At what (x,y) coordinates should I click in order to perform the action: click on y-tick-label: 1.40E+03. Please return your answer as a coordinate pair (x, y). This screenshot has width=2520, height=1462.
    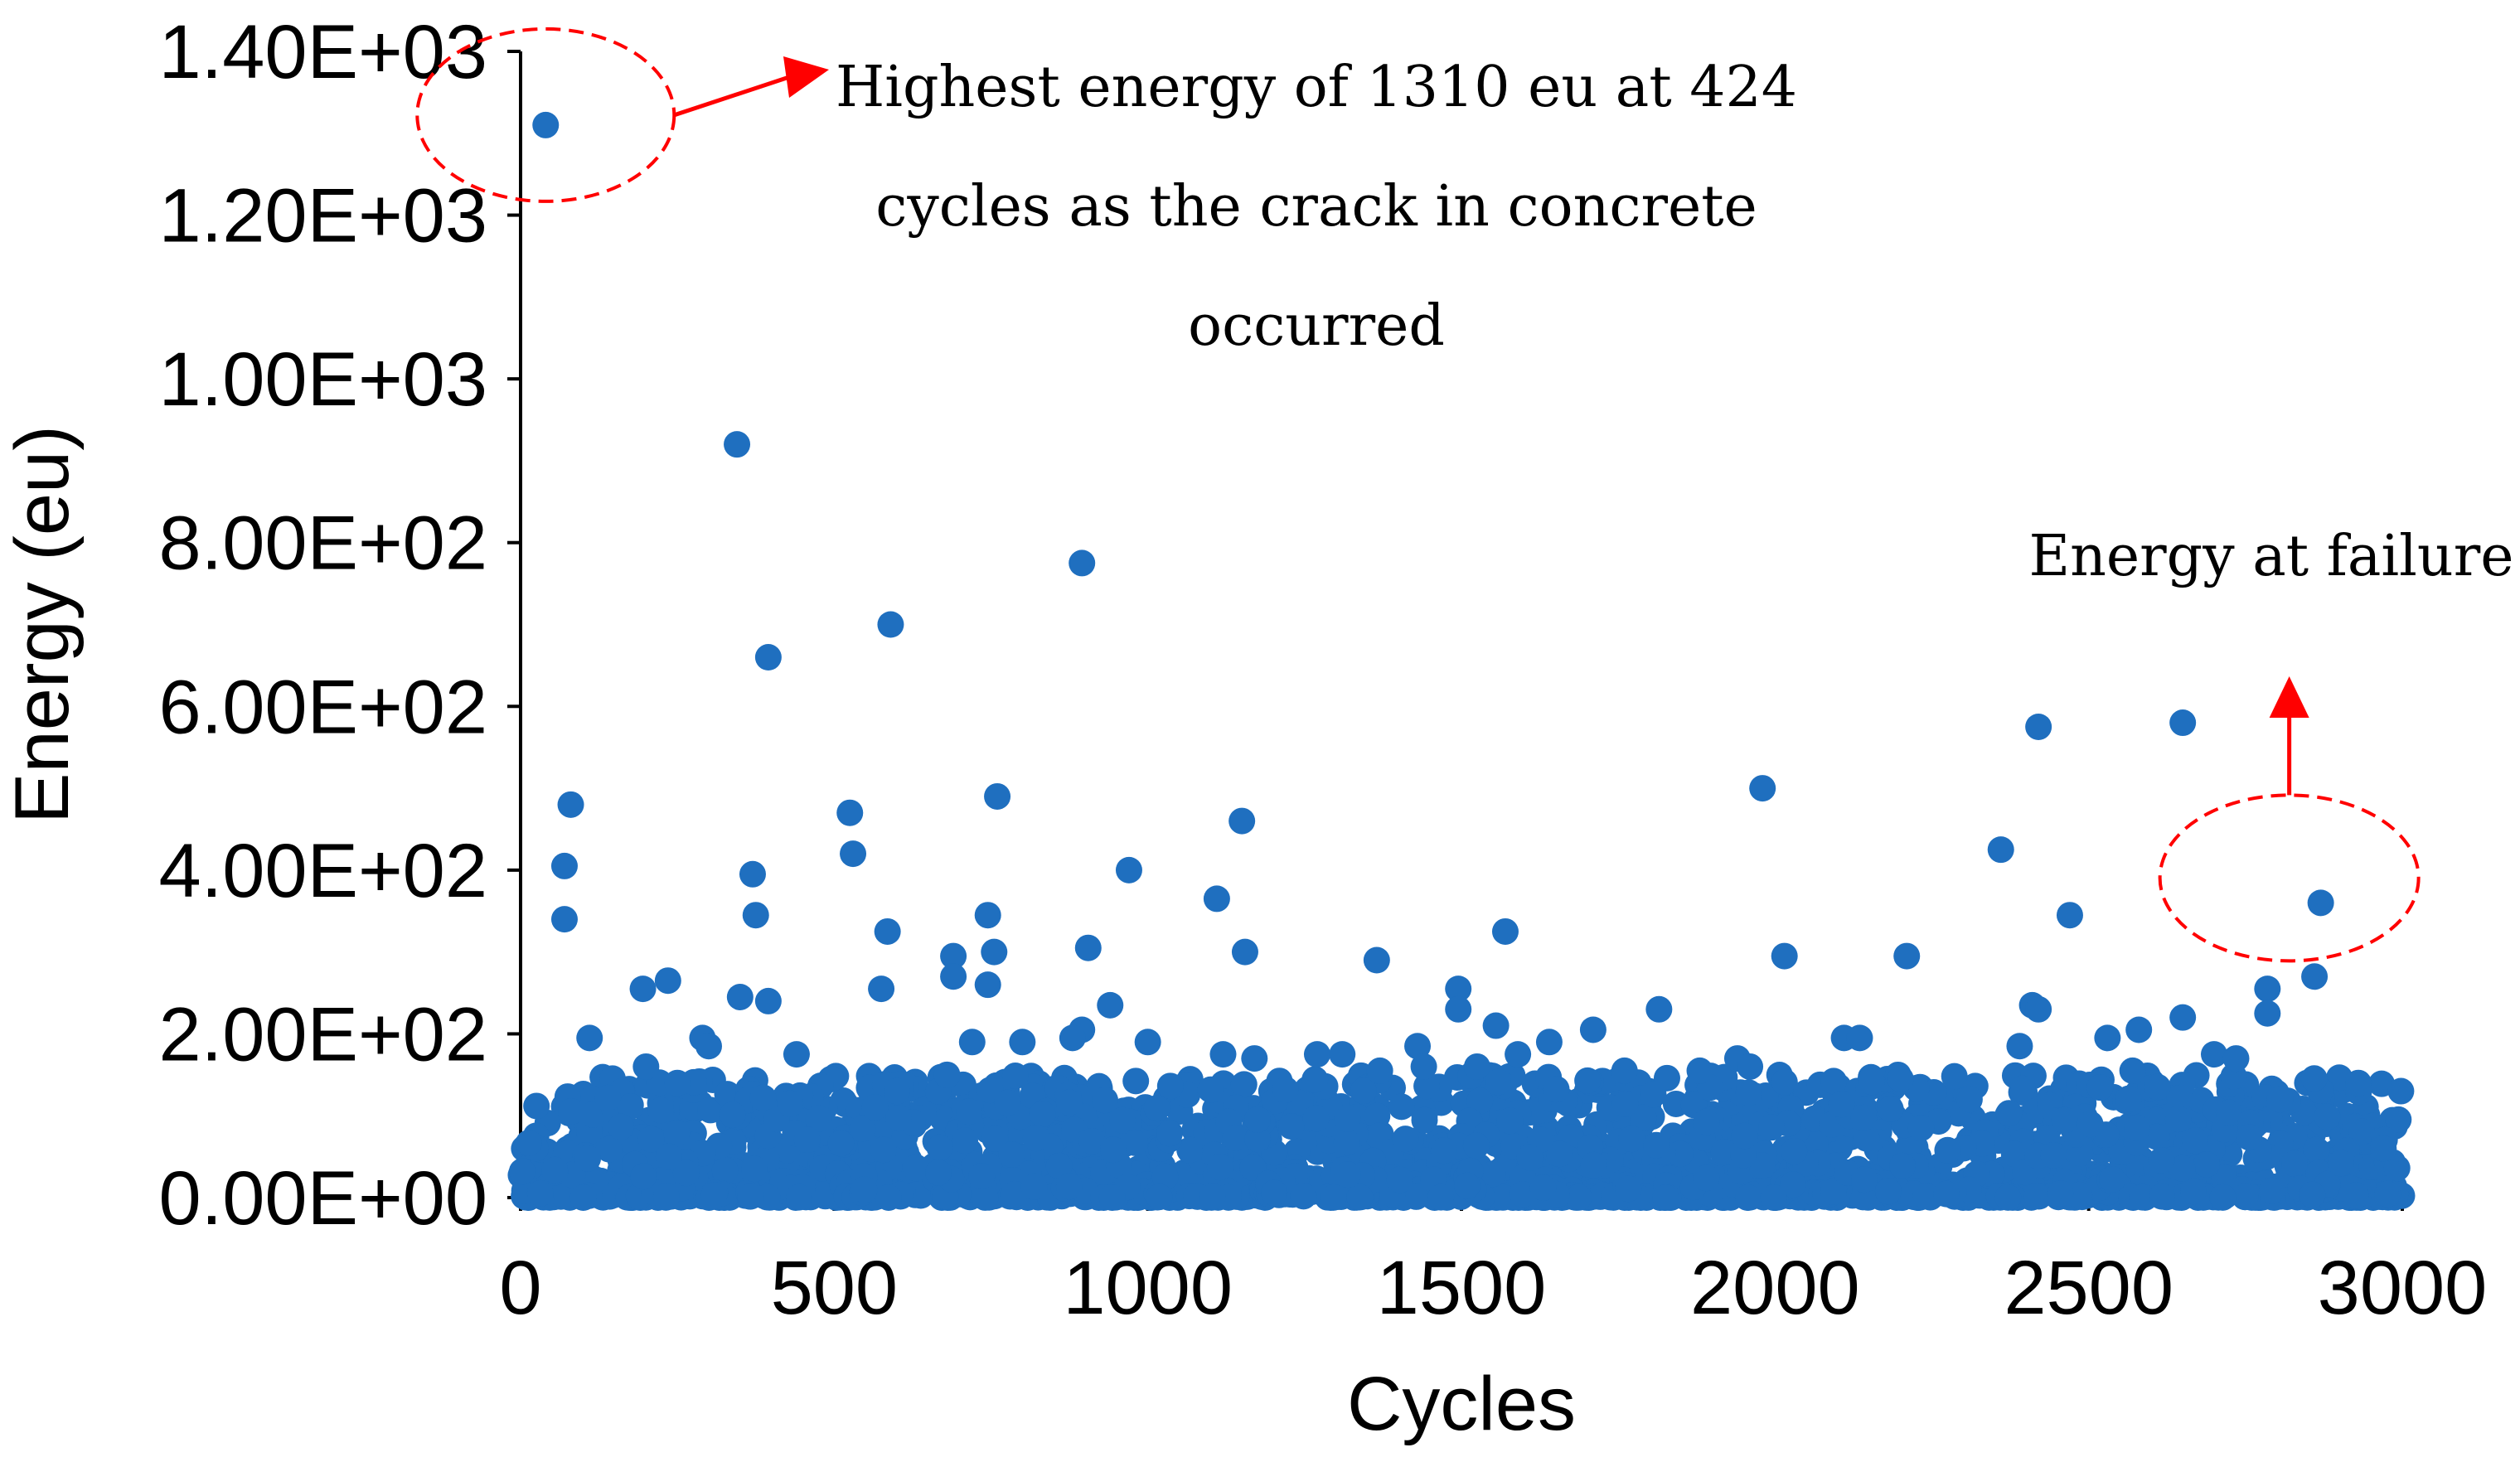
    Looking at the image, I should click on (323, 52).